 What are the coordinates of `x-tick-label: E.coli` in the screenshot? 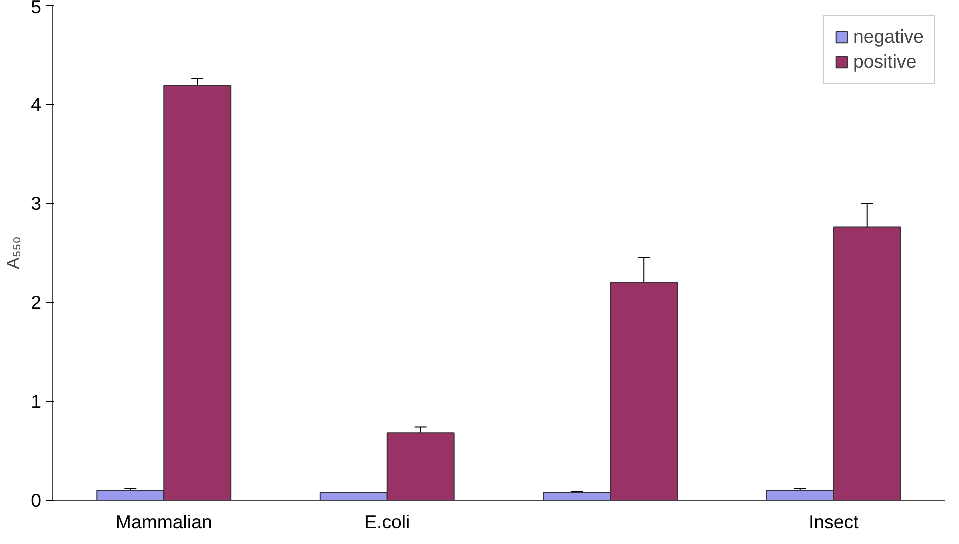 It's located at (387, 522).